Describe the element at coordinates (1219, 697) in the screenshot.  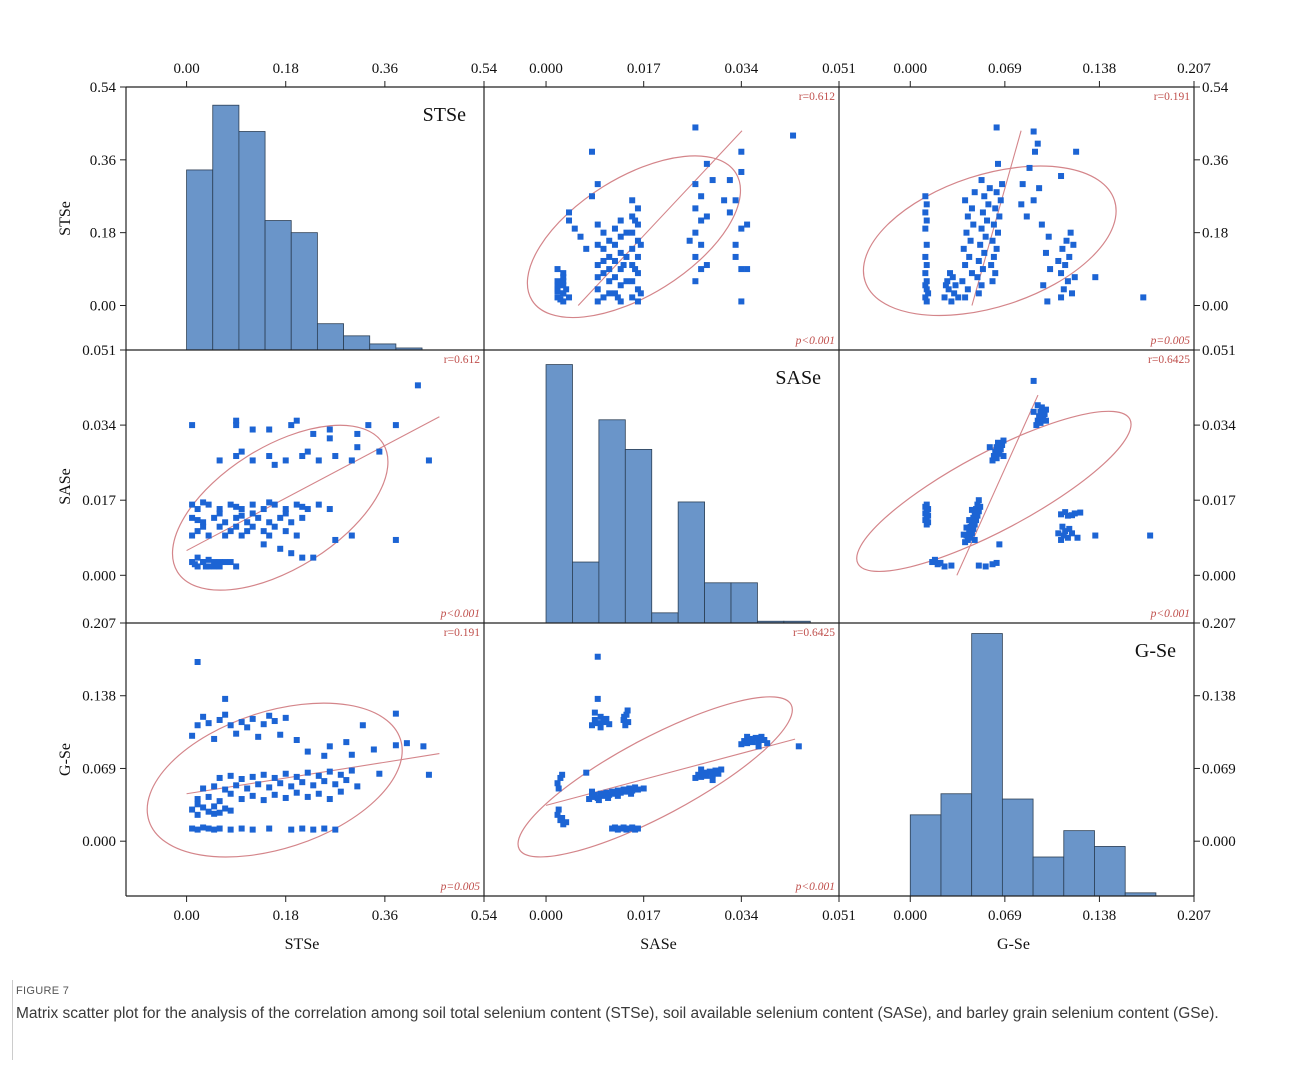
I see `y-tick-label-right: 0.138` at that location.